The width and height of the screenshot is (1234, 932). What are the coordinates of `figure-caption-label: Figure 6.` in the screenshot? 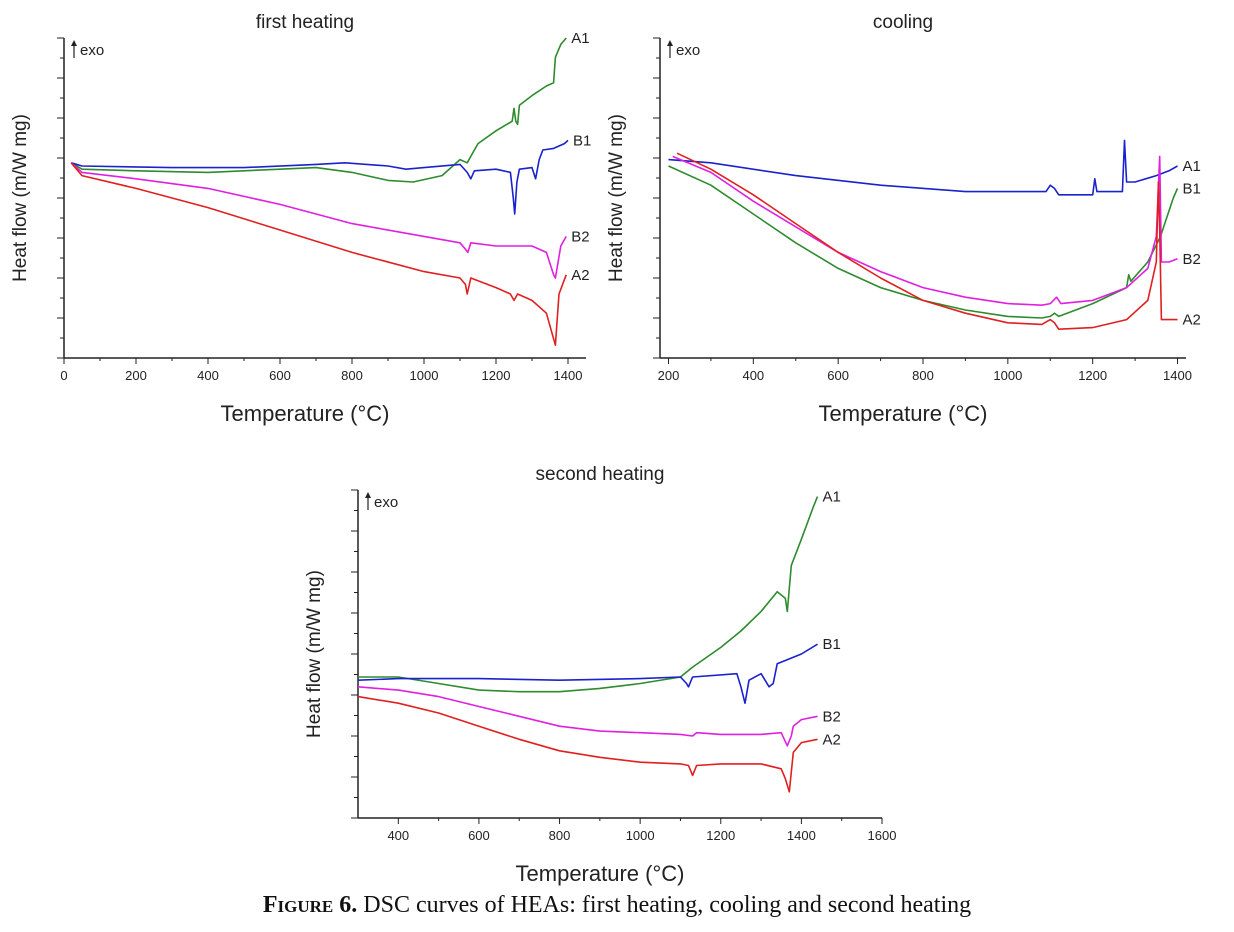 It's located at (310, 905).